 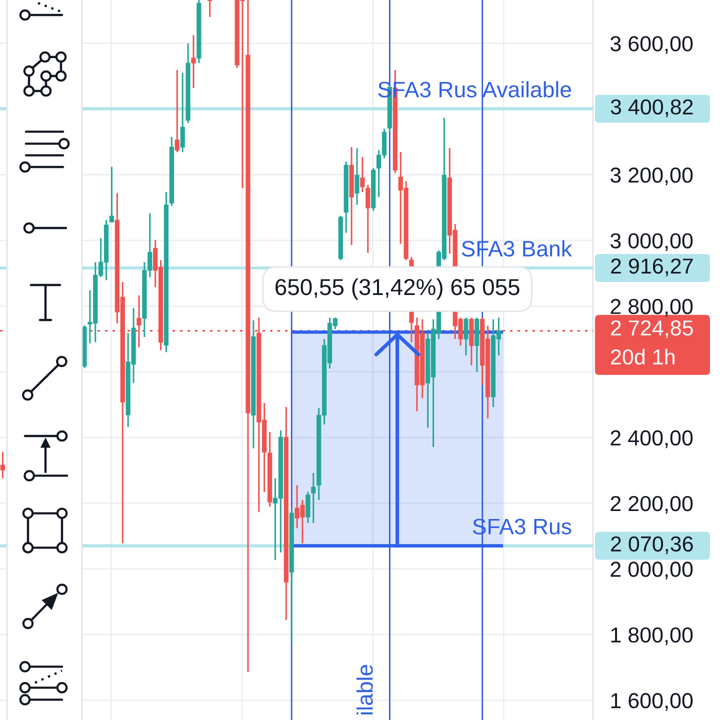 What do you see at coordinates (652, 329) in the screenshot?
I see `text: 2 724,85` at bounding box center [652, 329].